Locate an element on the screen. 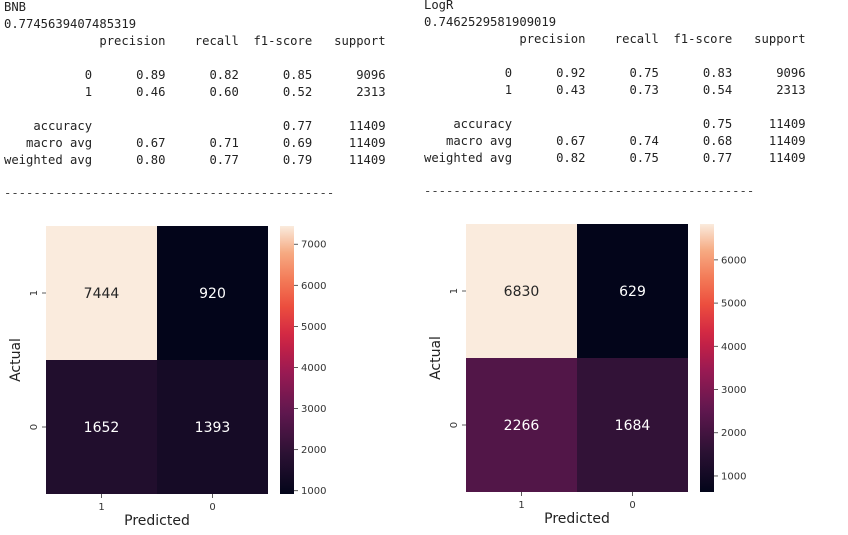  cell-value-label: 1393 is located at coordinates (213, 428).